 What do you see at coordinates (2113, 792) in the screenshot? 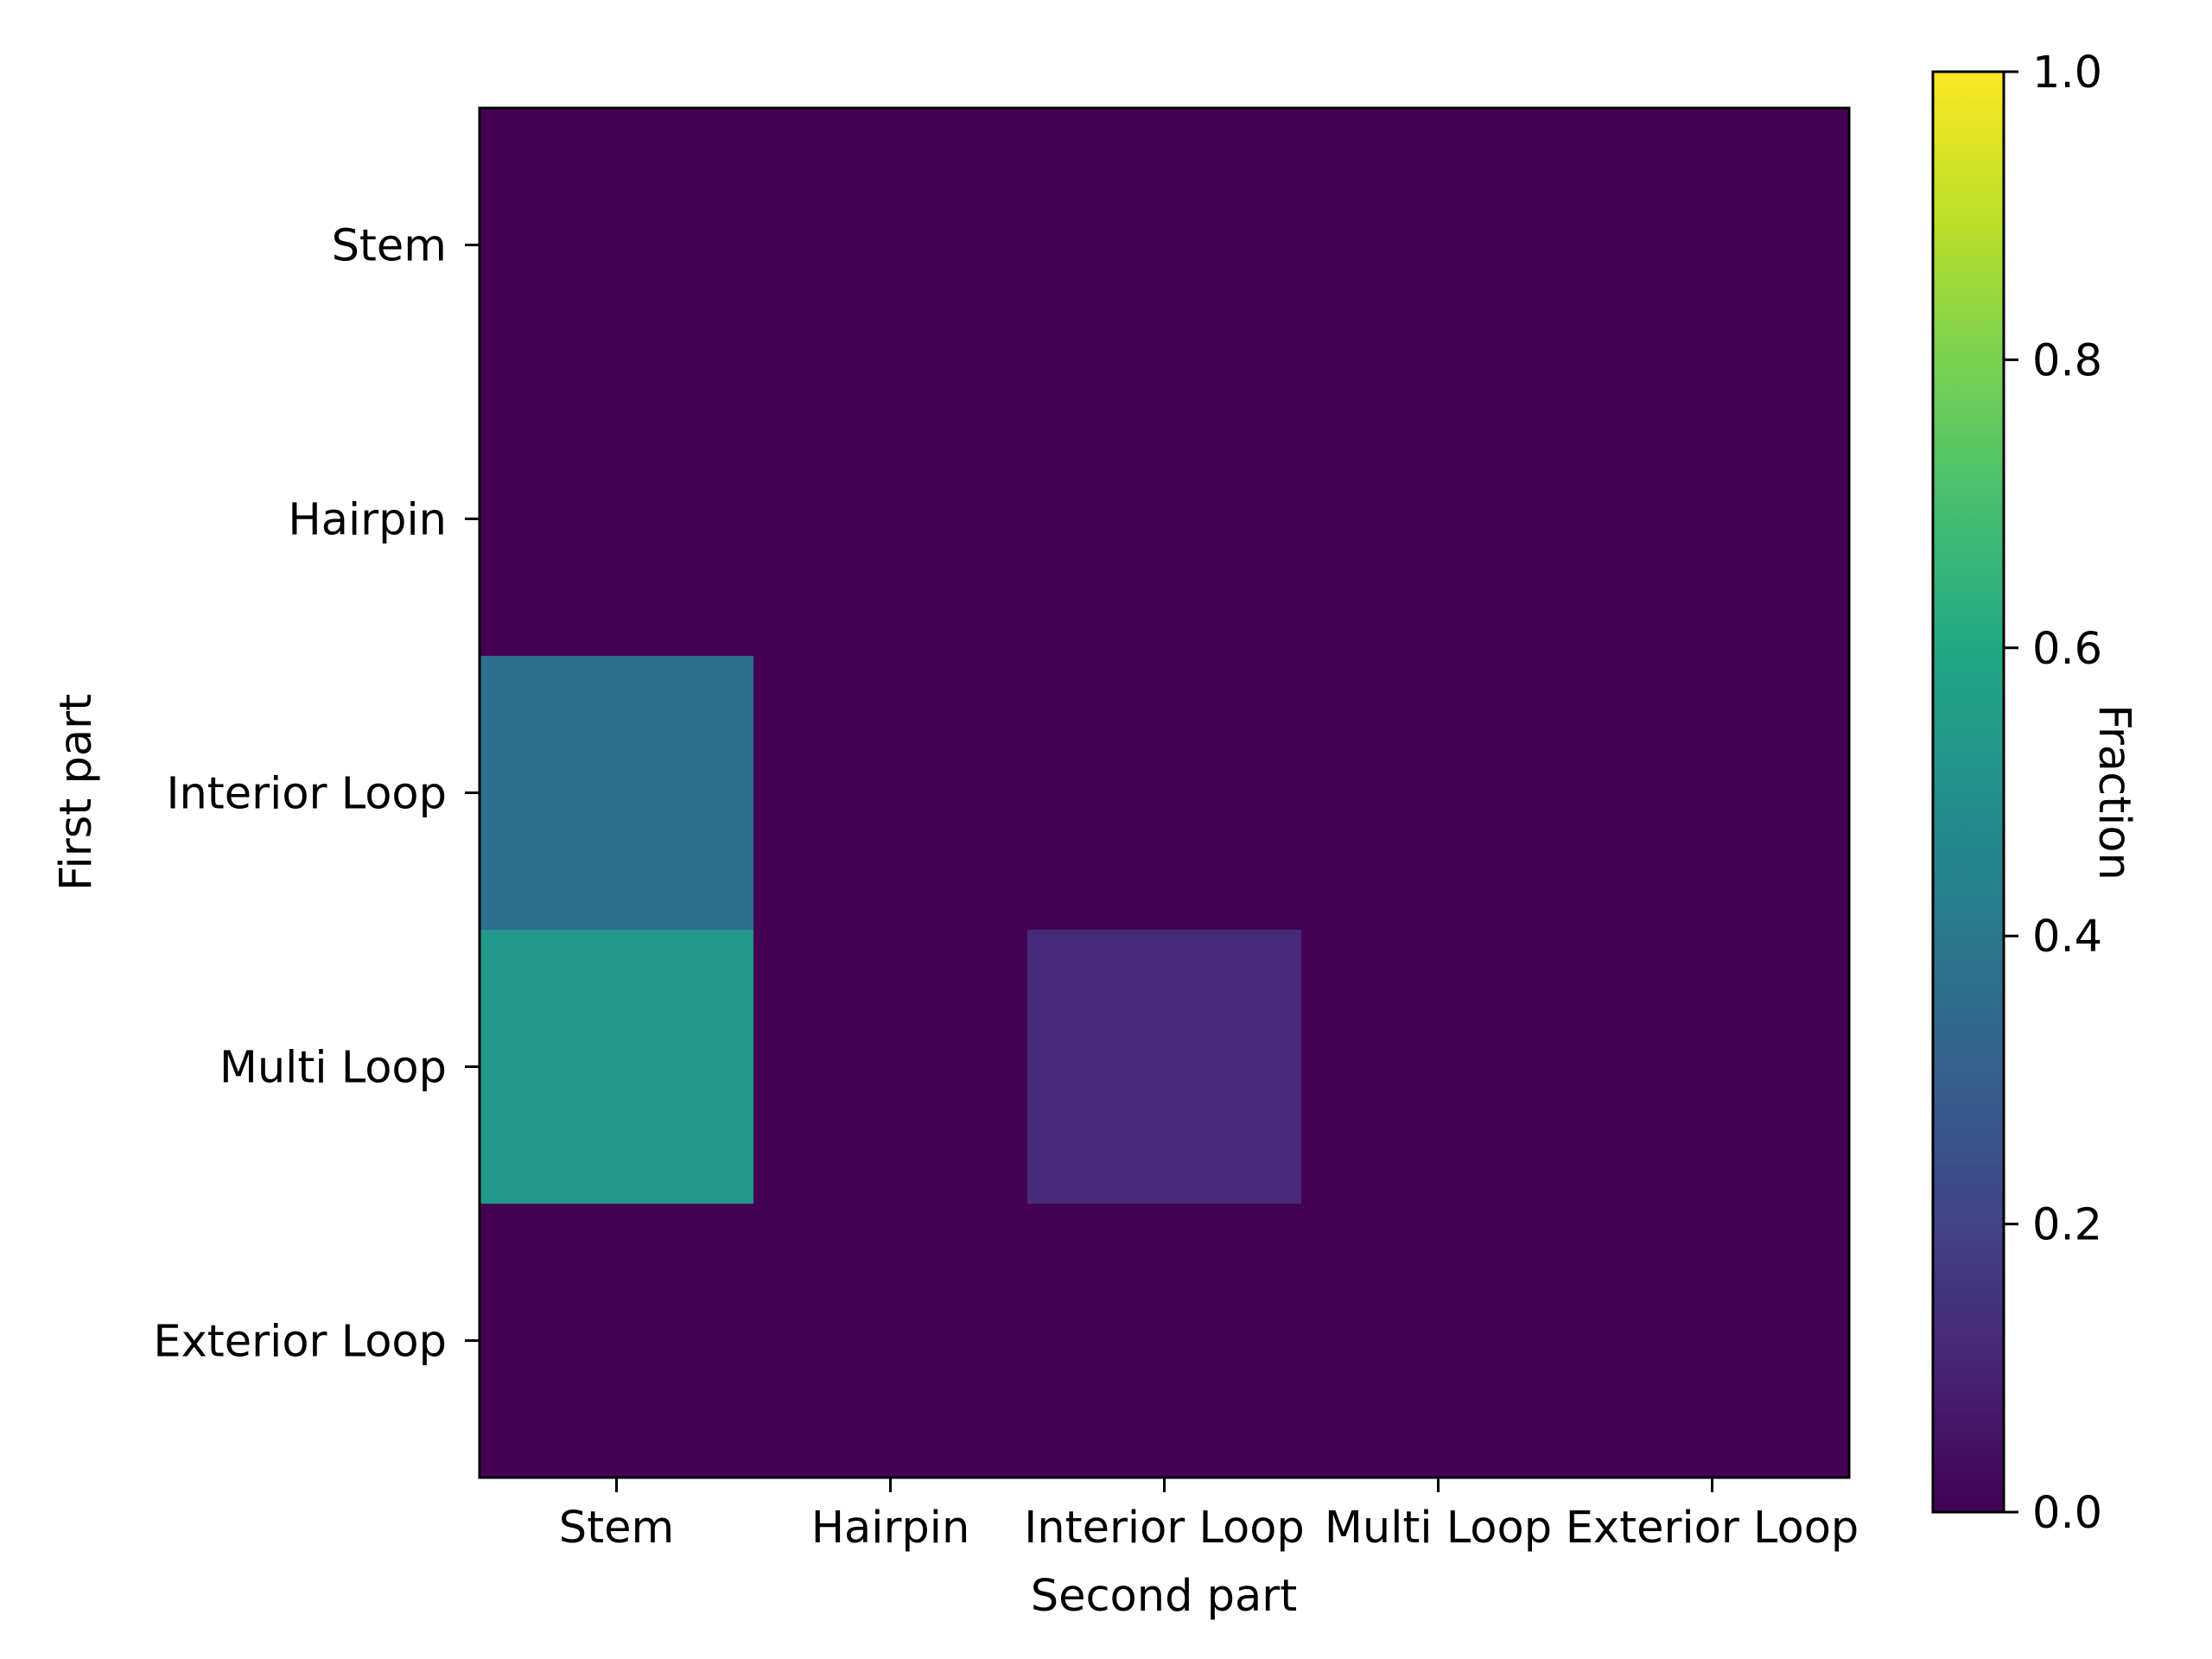
I see `colorbar-label: Fraction` at bounding box center [2113, 792].